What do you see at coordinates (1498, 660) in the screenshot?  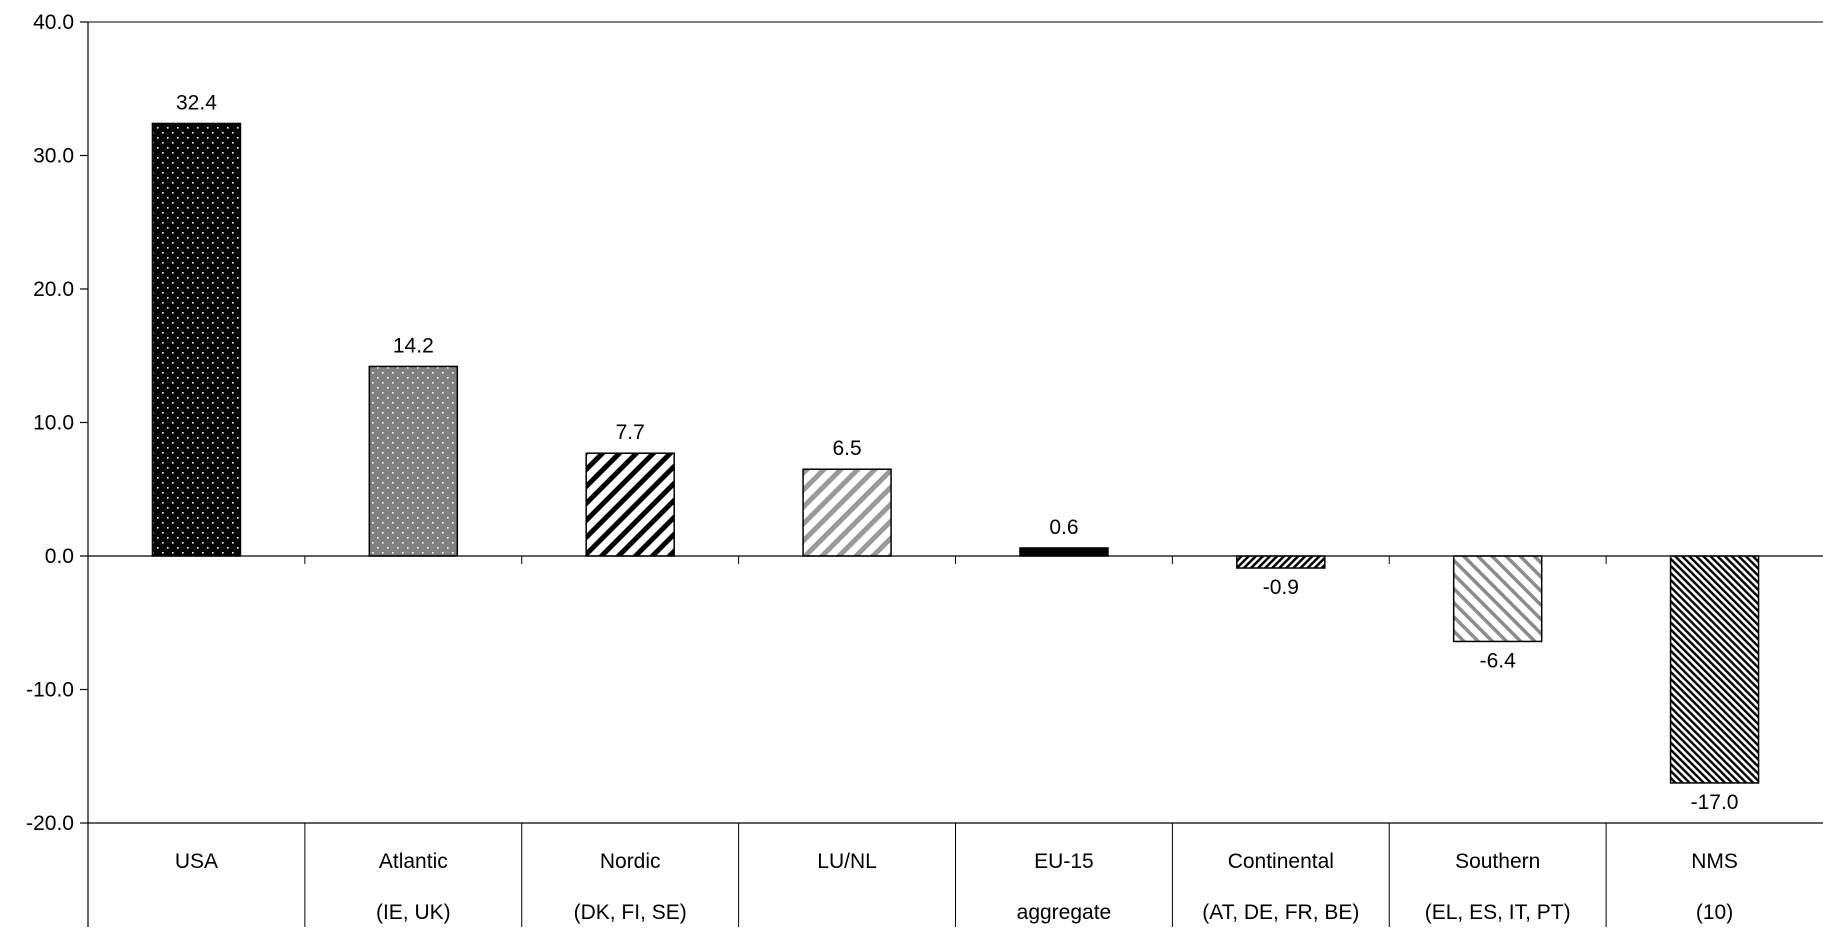 I see `data-label: -6.4` at bounding box center [1498, 660].